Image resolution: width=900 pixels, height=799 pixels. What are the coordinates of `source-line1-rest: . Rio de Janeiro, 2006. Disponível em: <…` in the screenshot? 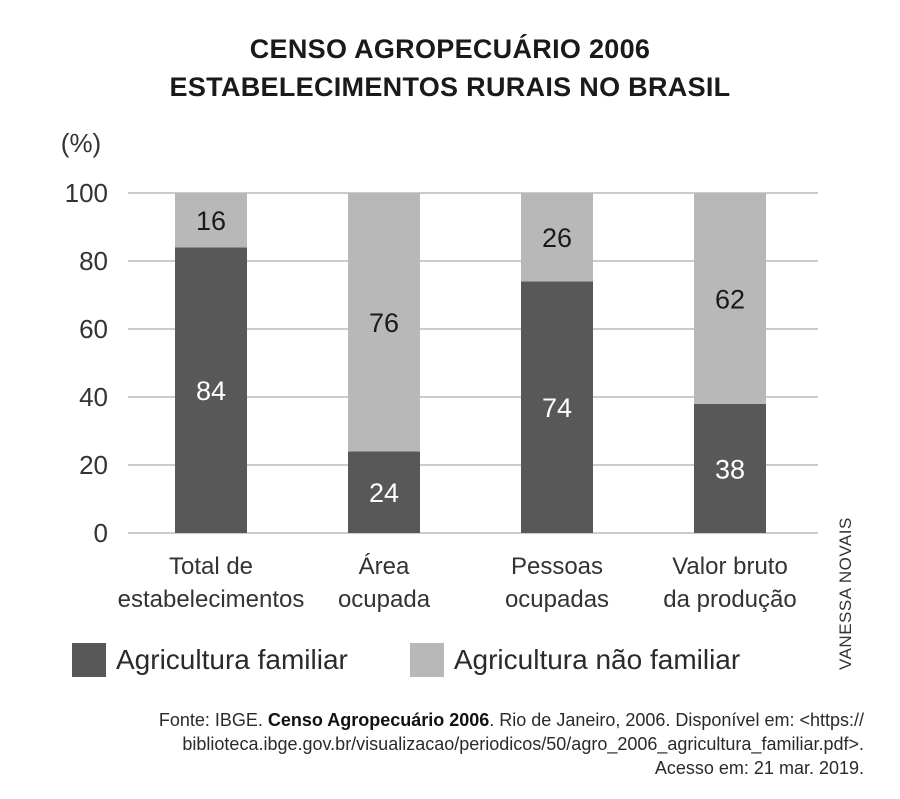 It's located at (676, 720).